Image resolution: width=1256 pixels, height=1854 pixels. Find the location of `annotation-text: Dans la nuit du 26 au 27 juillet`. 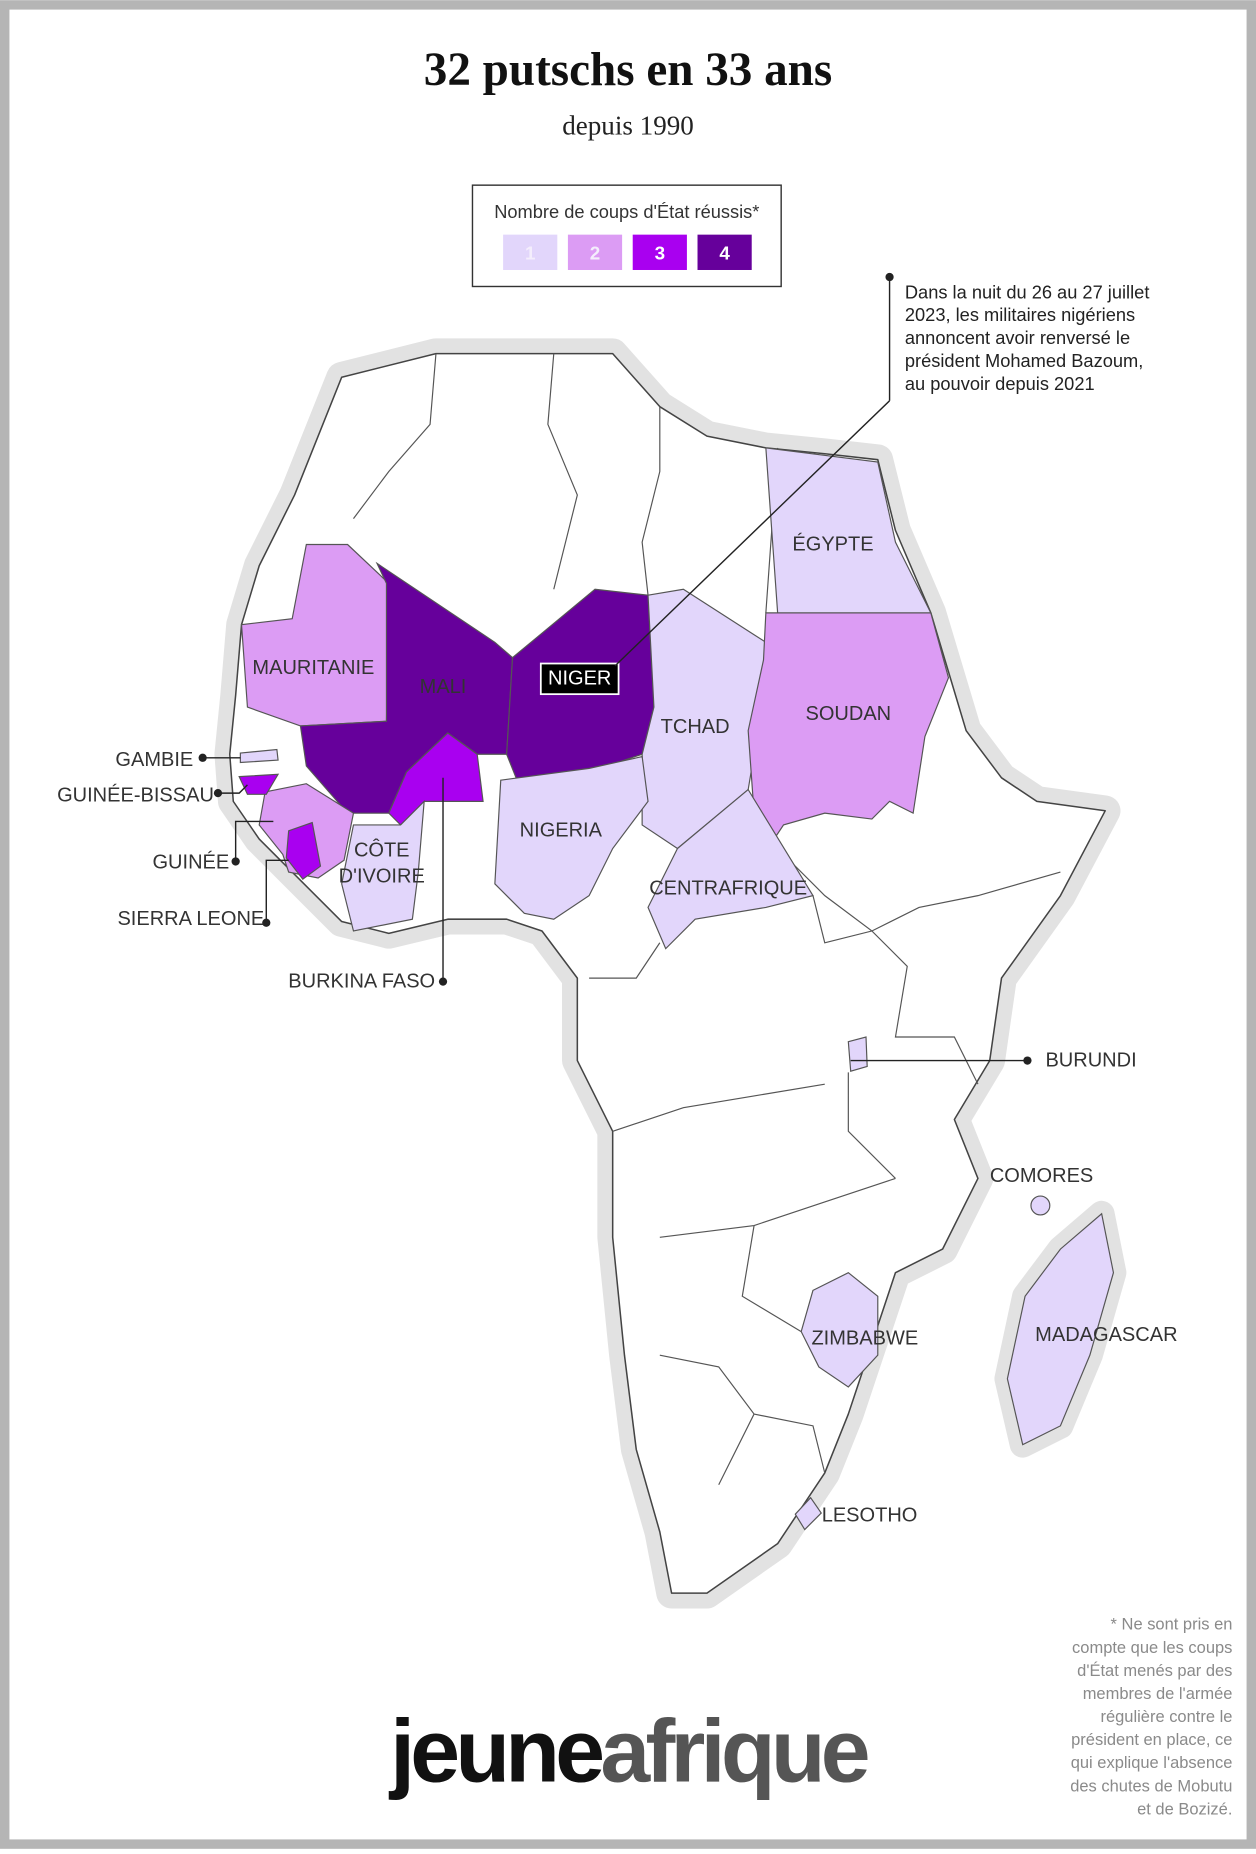

annotation-text: Dans la nuit du 26 au 27 juillet is located at coordinates (1027, 291).